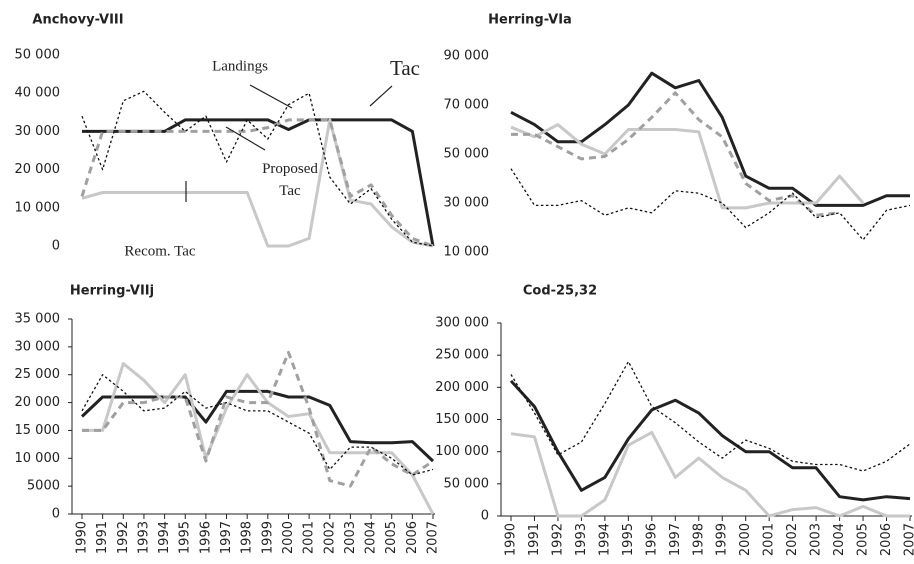 This screenshot has height=564, width=914. Describe the element at coordinates (467, 105) in the screenshot. I see `y-tick-label: 70 000` at that location.